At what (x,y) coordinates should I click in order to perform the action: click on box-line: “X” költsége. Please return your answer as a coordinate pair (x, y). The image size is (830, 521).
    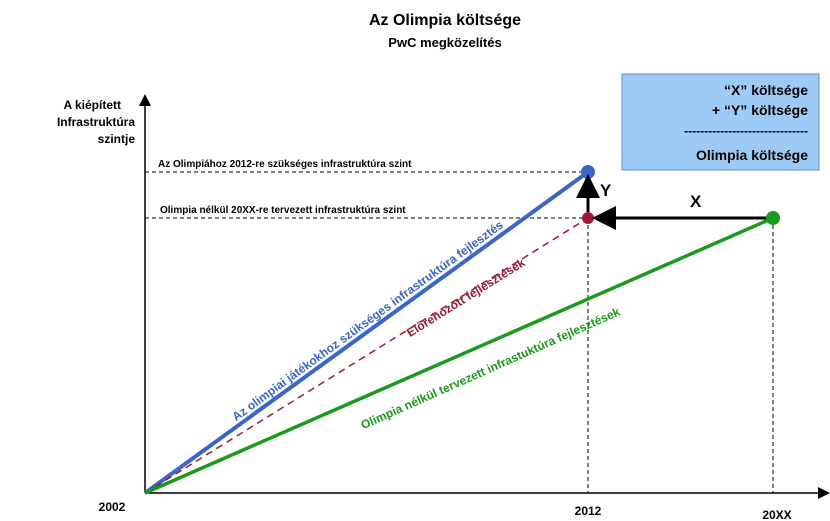
    Looking at the image, I should click on (766, 90).